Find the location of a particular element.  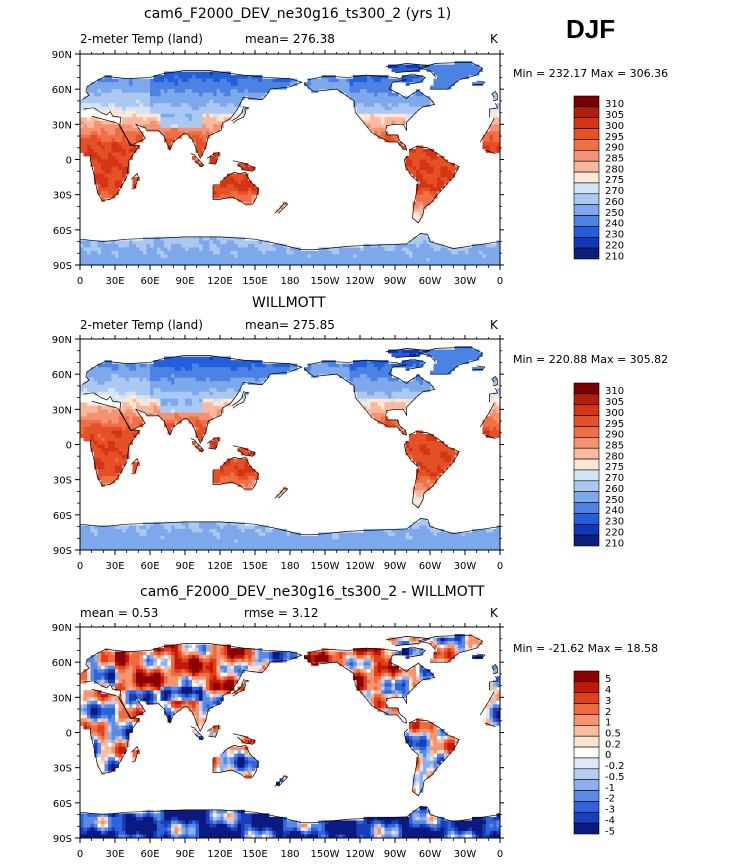

coastline-samerica is located at coordinates (431, 185).